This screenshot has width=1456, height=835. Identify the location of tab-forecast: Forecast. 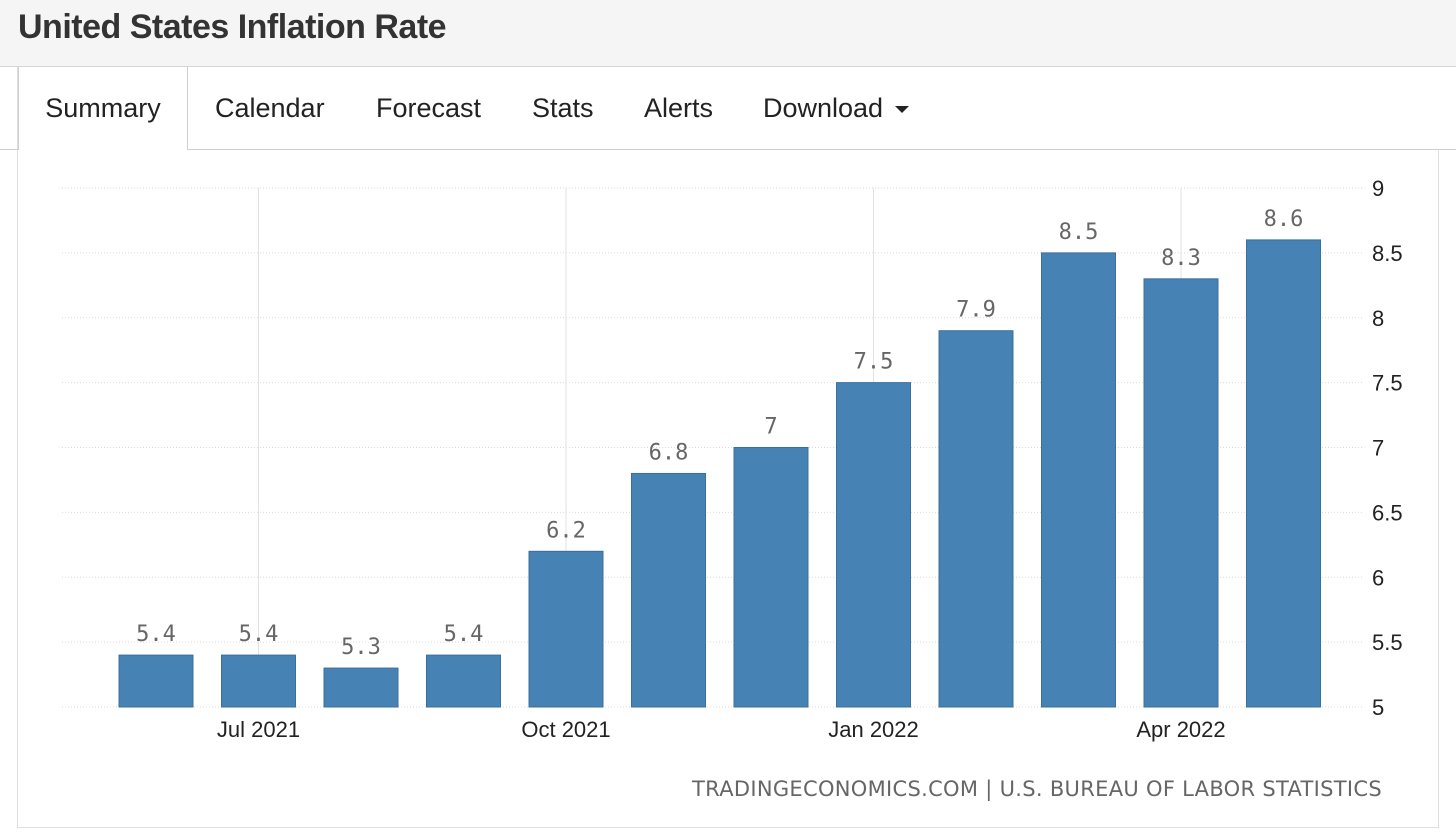
(428, 108).